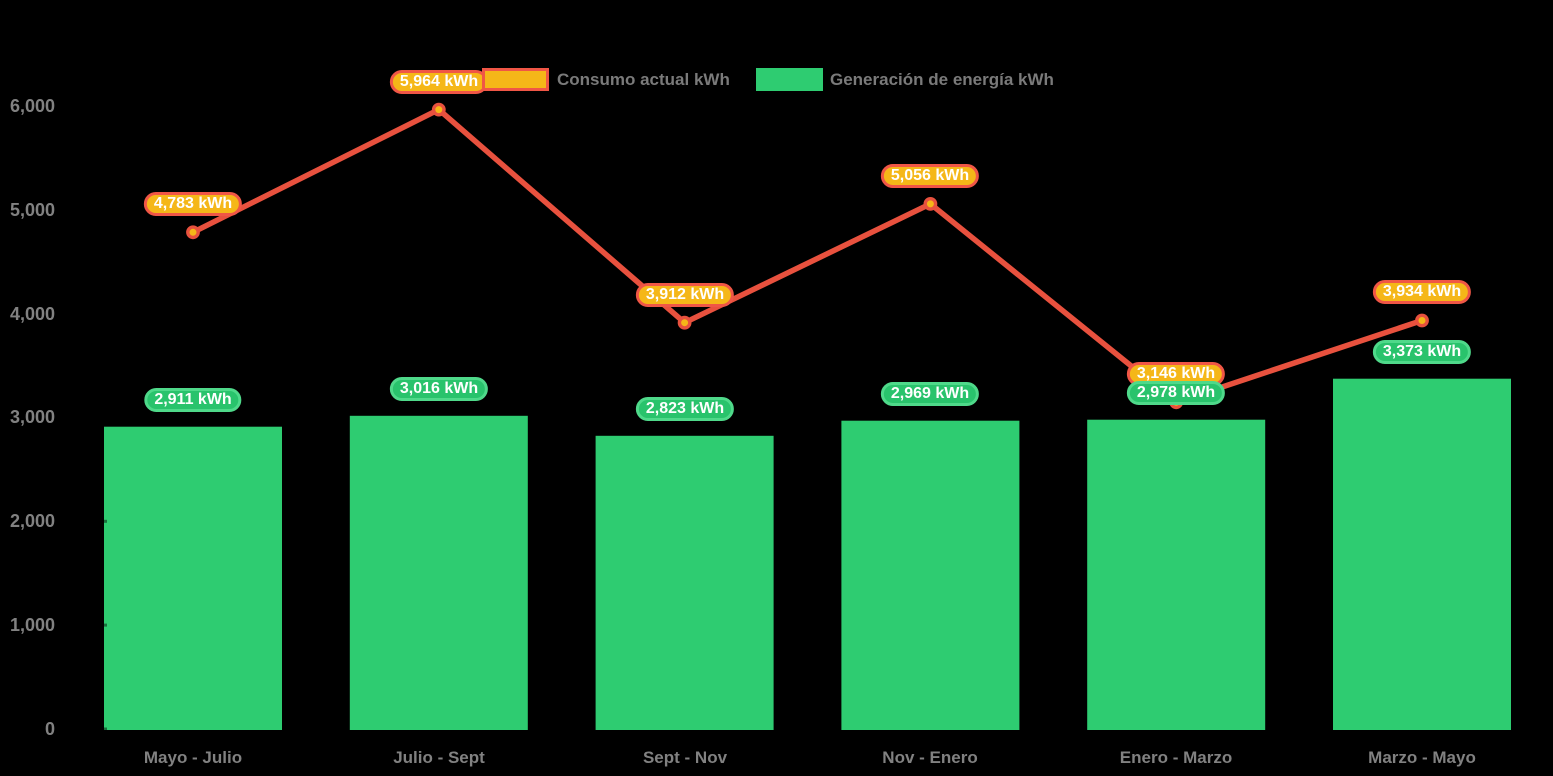 This screenshot has width=1553, height=776. I want to click on x-axis-label: Mayo - Julio, so click(193, 757).